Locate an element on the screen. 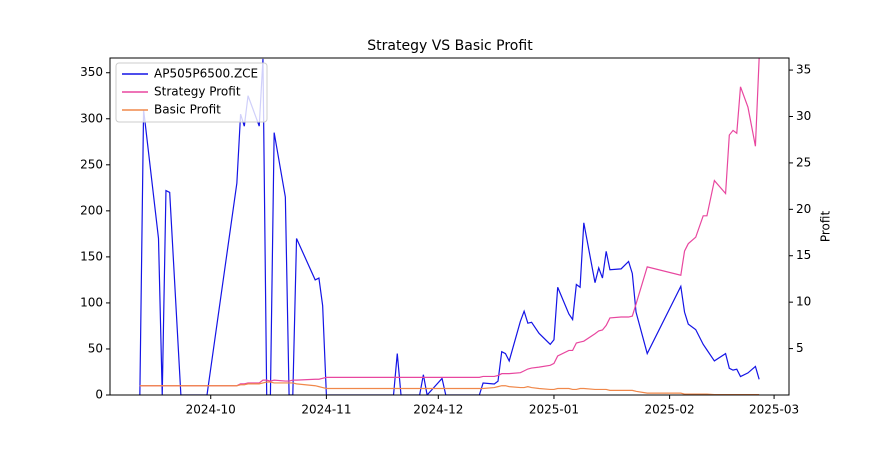  y2-tick-label: 30 is located at coordinates (803, 116).